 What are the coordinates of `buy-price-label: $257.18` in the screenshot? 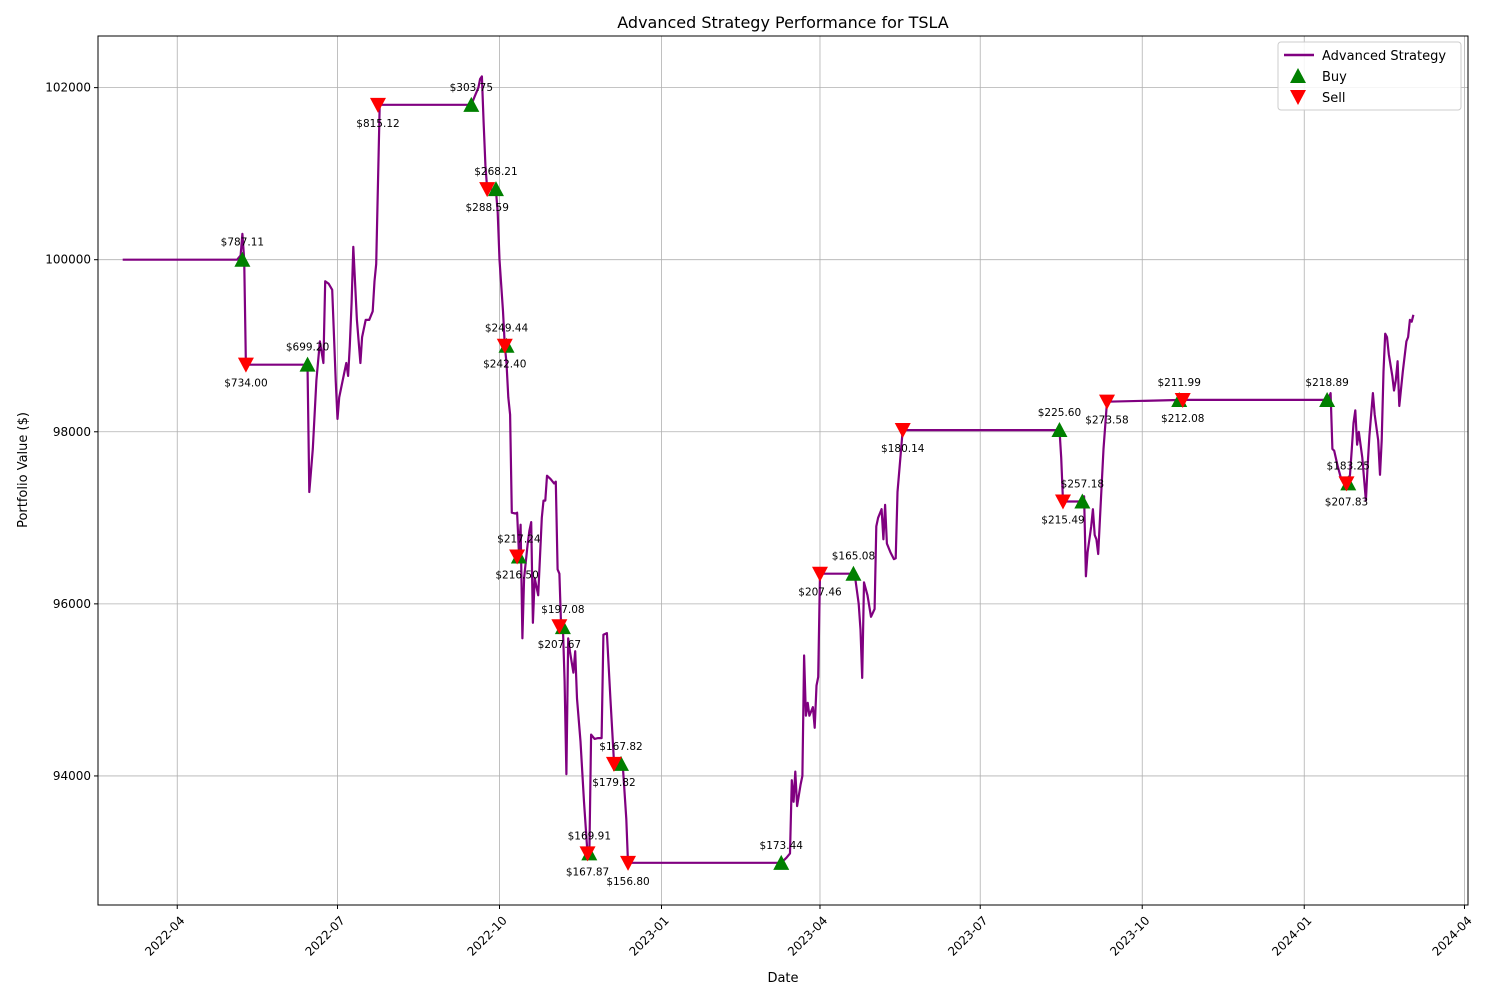 It's located at (1082, 484).